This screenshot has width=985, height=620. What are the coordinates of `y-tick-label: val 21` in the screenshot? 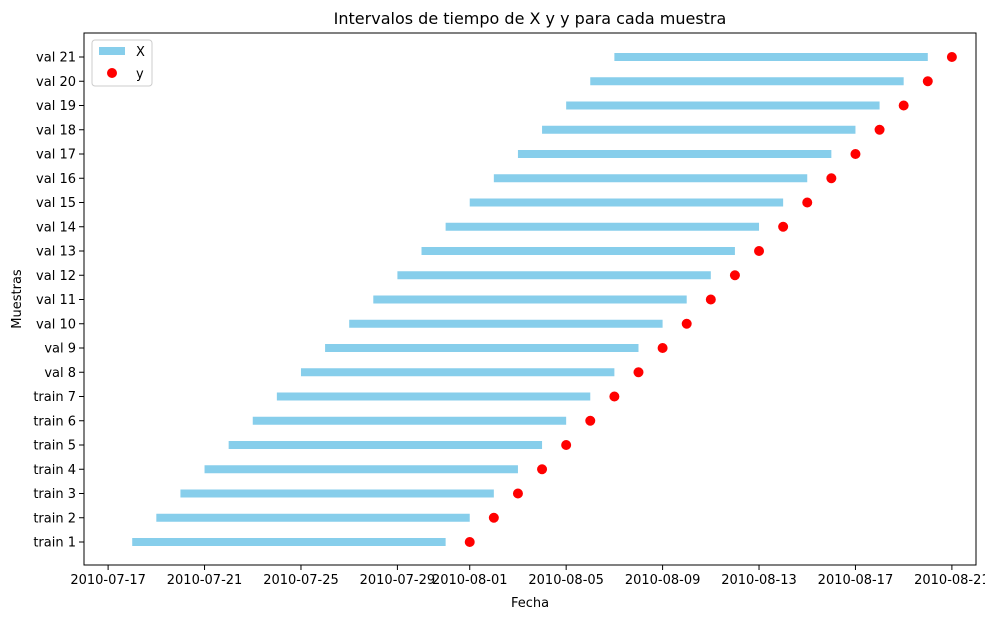 It's located at (56, 58).